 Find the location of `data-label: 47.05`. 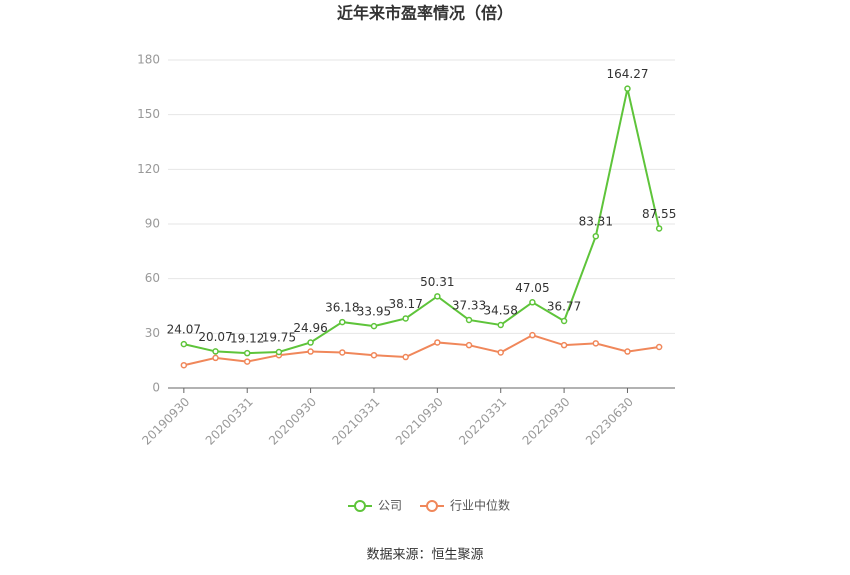

data-label: 47.05 is located at coordinates (532, 288).